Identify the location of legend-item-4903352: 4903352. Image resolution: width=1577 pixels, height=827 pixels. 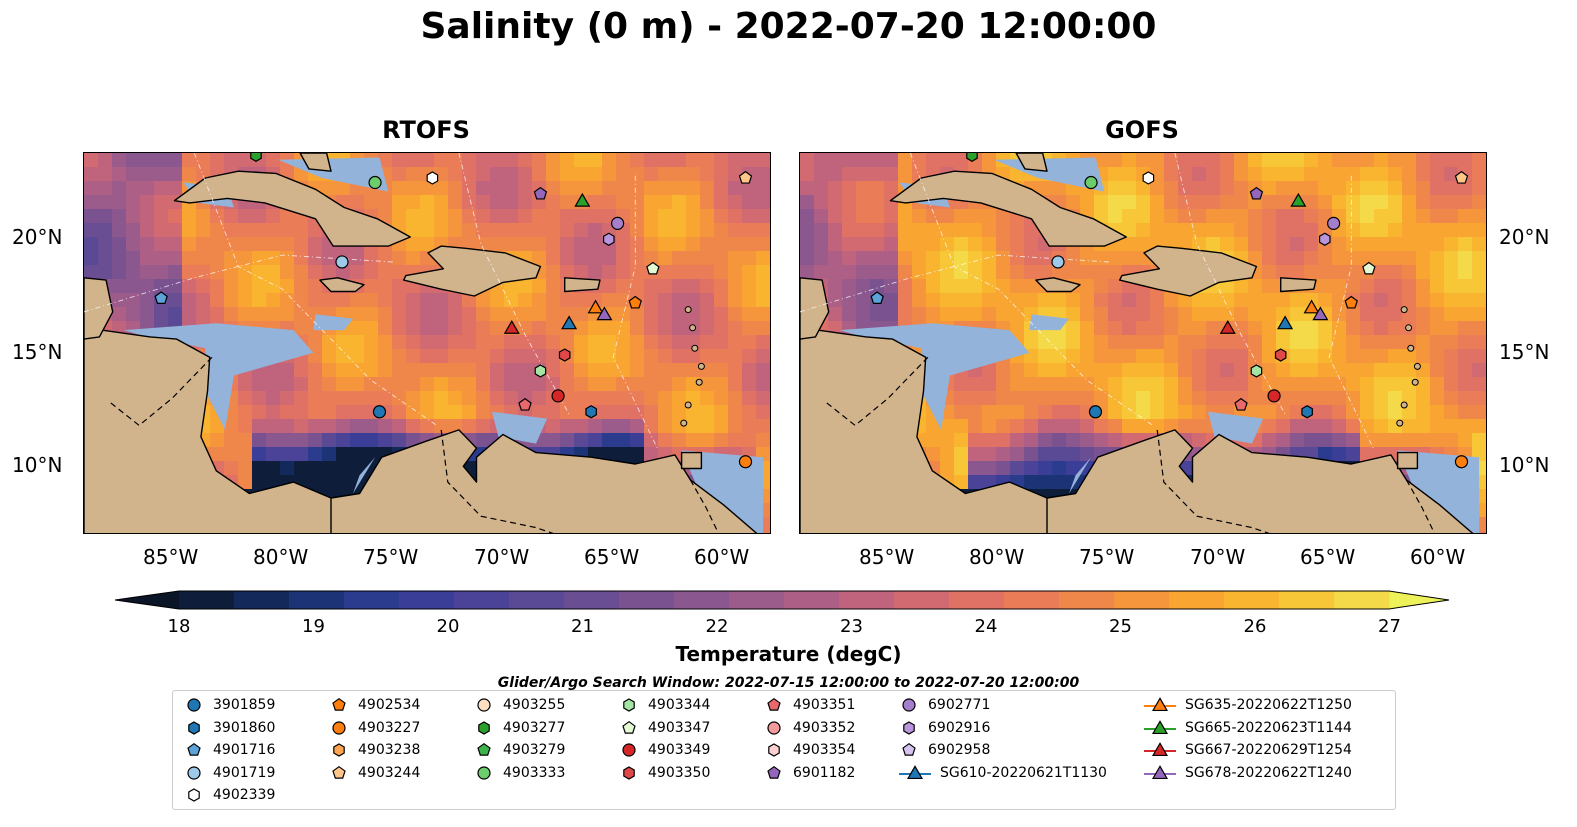
(809, 728).